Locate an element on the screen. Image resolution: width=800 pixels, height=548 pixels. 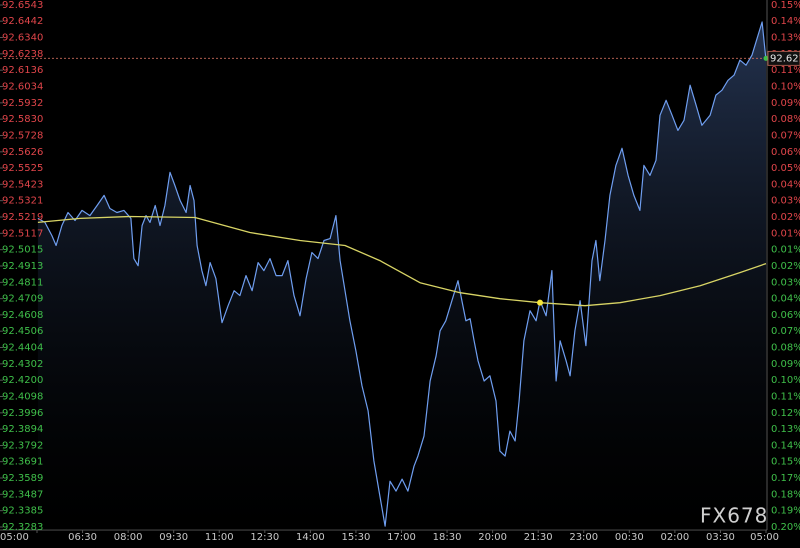
y-tick-label: 92.3385 is located at coordinates (22, 511).